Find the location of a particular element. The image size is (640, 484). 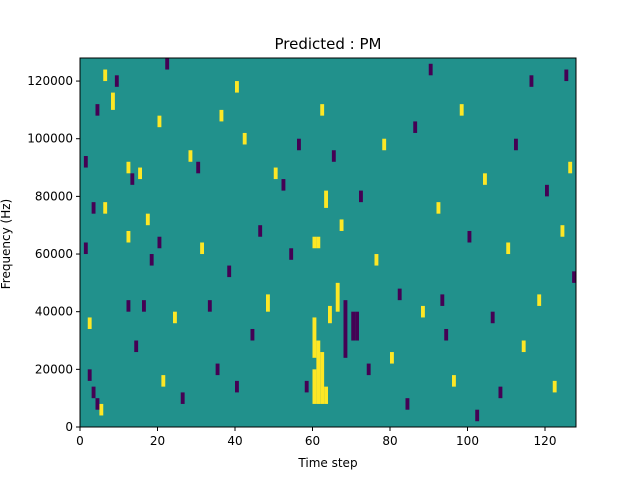

y-tick-label: 60000 is located at coordinates (54, 254).